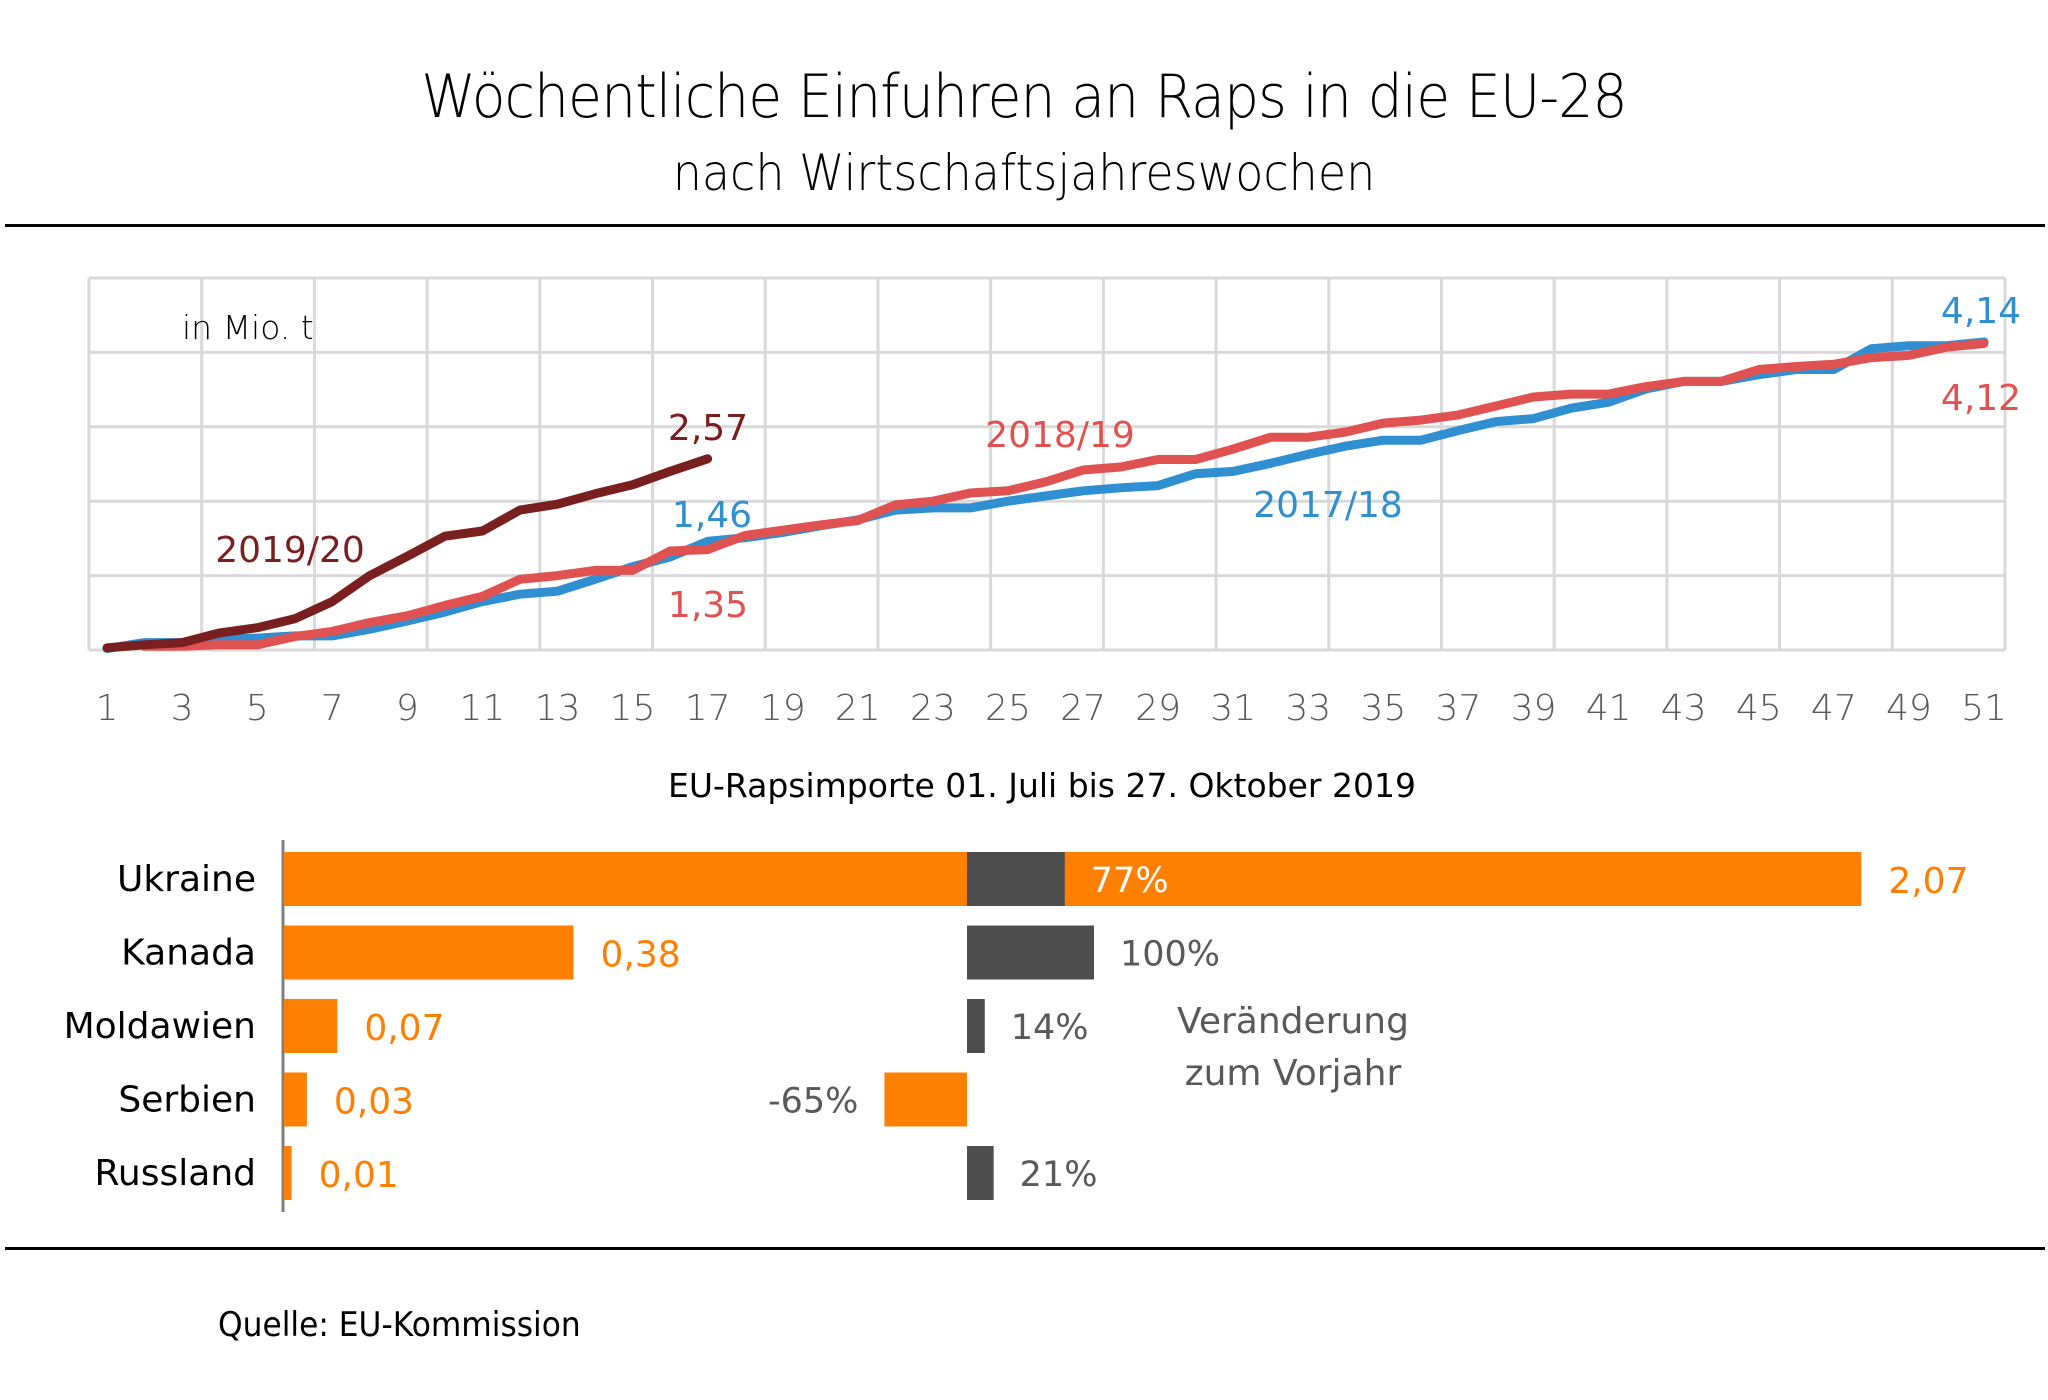 This screenshot has height=1400, width=2048. I want to click on x-tick-label: 37, so click(1459, 708).